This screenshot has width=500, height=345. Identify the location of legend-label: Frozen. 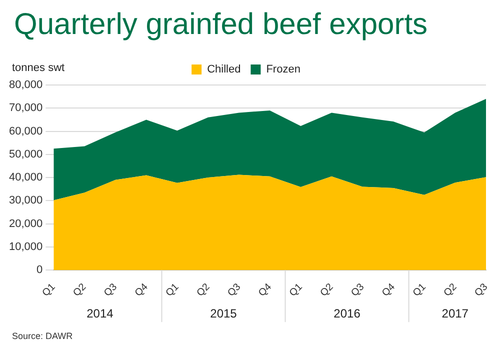
(283, 70).